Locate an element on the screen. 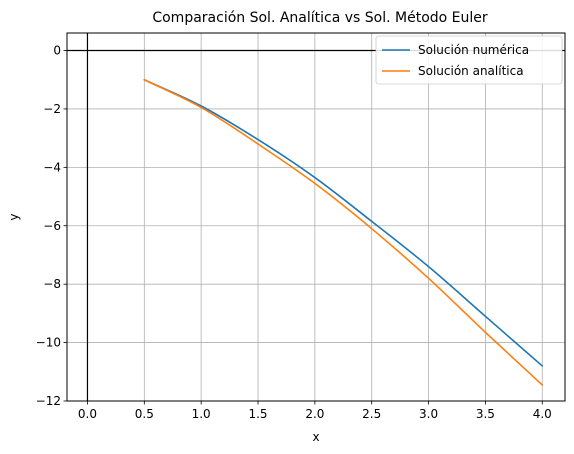 Image resolution: width=574 pixels, height=454 pixels. y-tick-label: −2 is located at coordinates (52, 109).